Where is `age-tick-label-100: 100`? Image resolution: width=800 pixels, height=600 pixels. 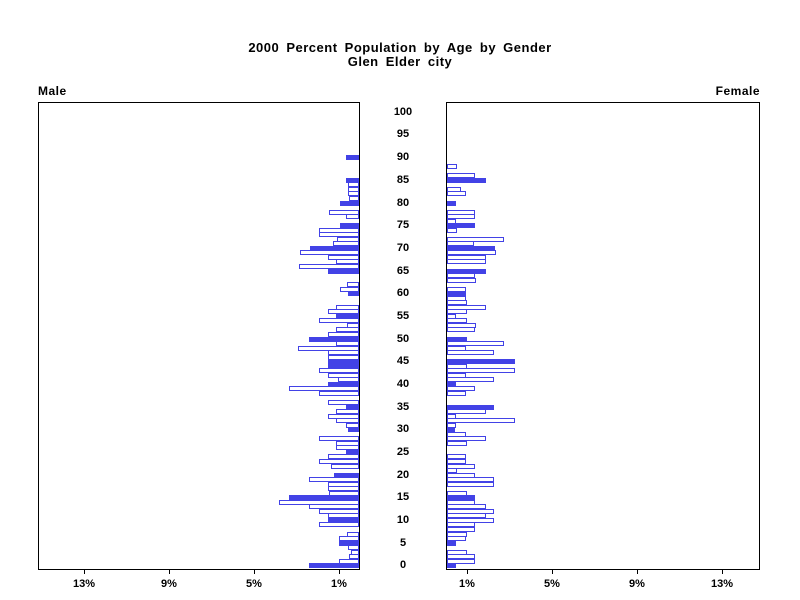 age-tick-label-100: 100 is located at coordinates (403, 111).